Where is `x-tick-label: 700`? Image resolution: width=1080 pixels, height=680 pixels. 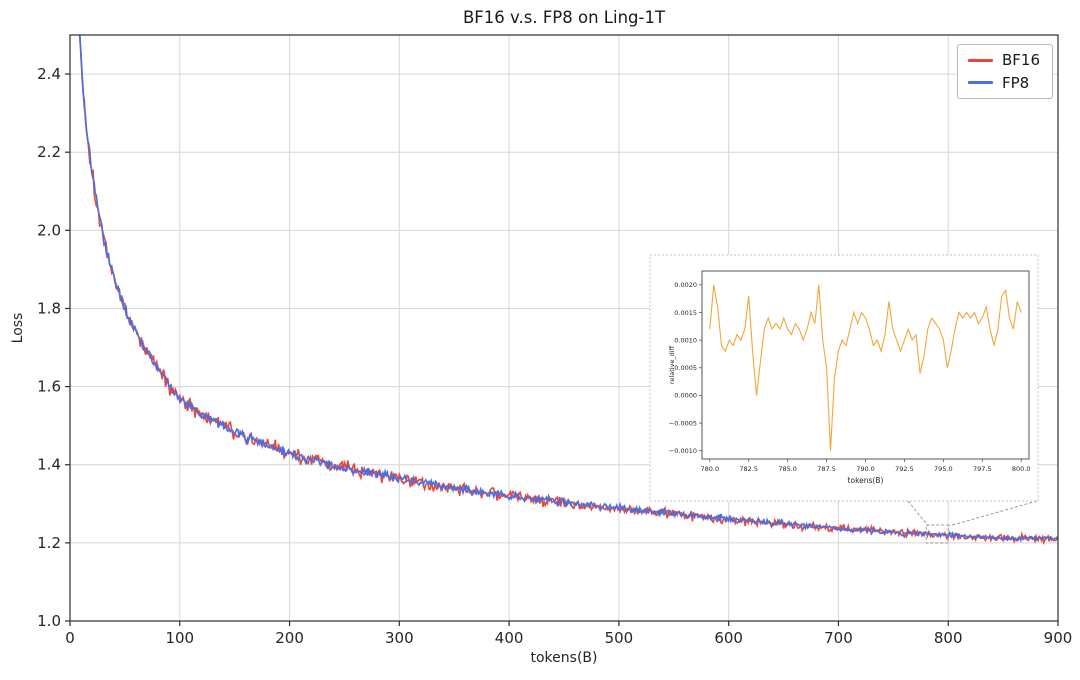 x-tick-label: 700 is located at coordinates (838, 638).